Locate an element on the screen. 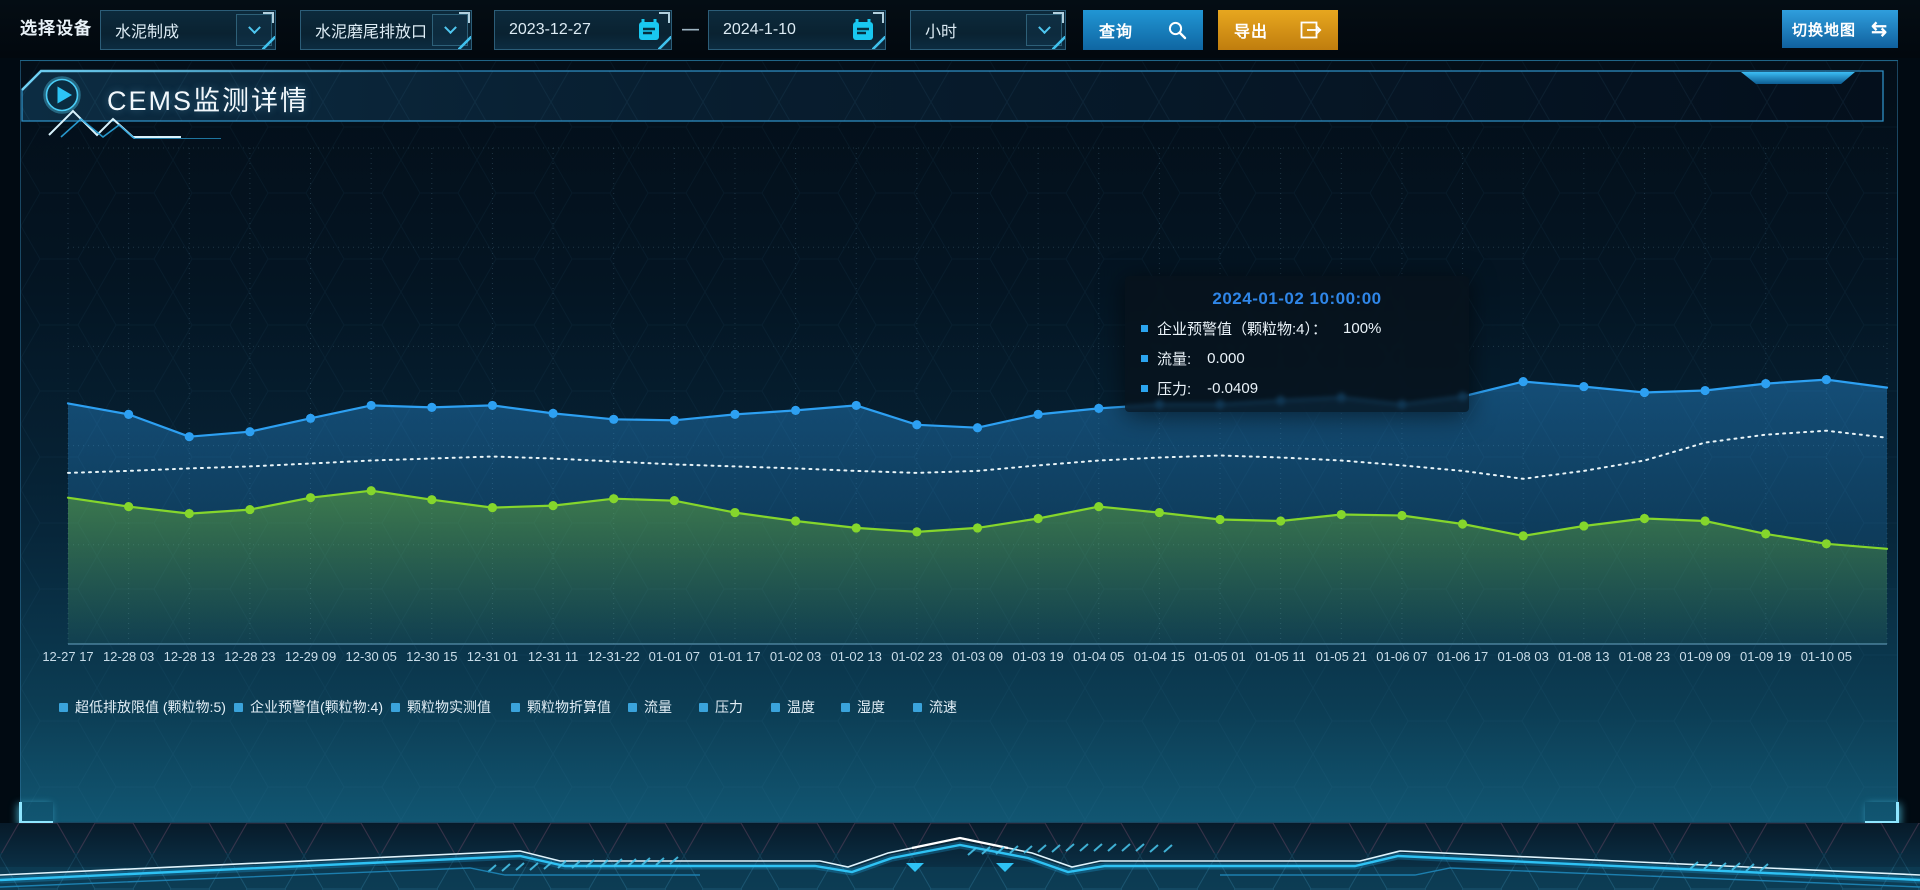  x-axis-label: 01-02 03 is located at coordinates (795, 656).